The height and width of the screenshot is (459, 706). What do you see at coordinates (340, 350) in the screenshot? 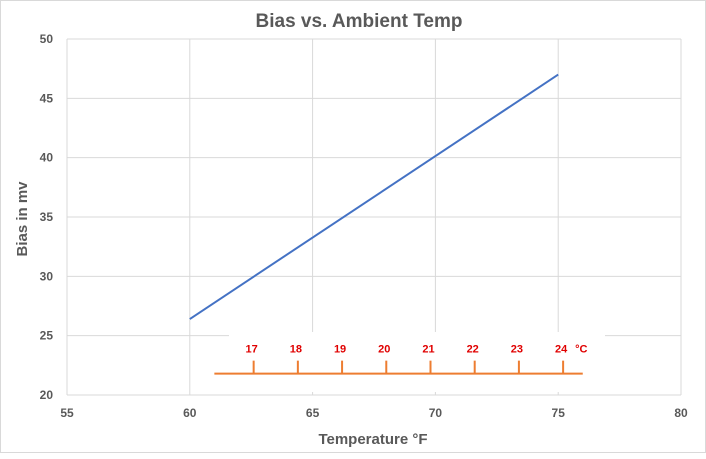
I see `celsius-tick-label: 19` at bounding box center [340, 350].